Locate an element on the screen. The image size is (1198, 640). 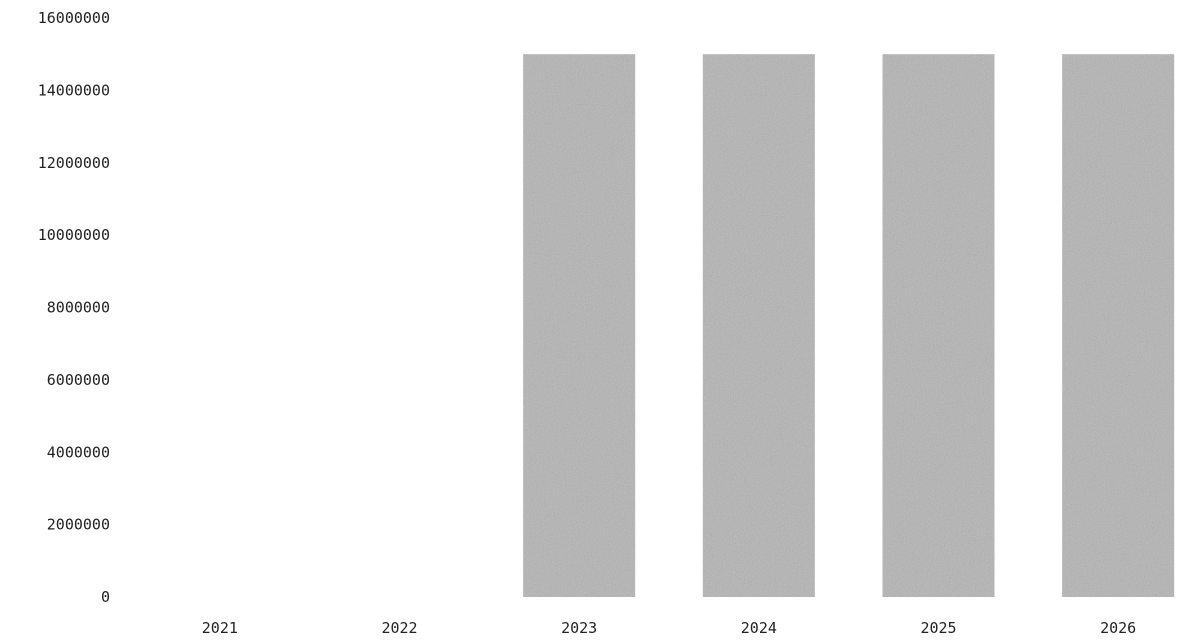
x-tick-label: 2024 is located at coordinates (759, 628).